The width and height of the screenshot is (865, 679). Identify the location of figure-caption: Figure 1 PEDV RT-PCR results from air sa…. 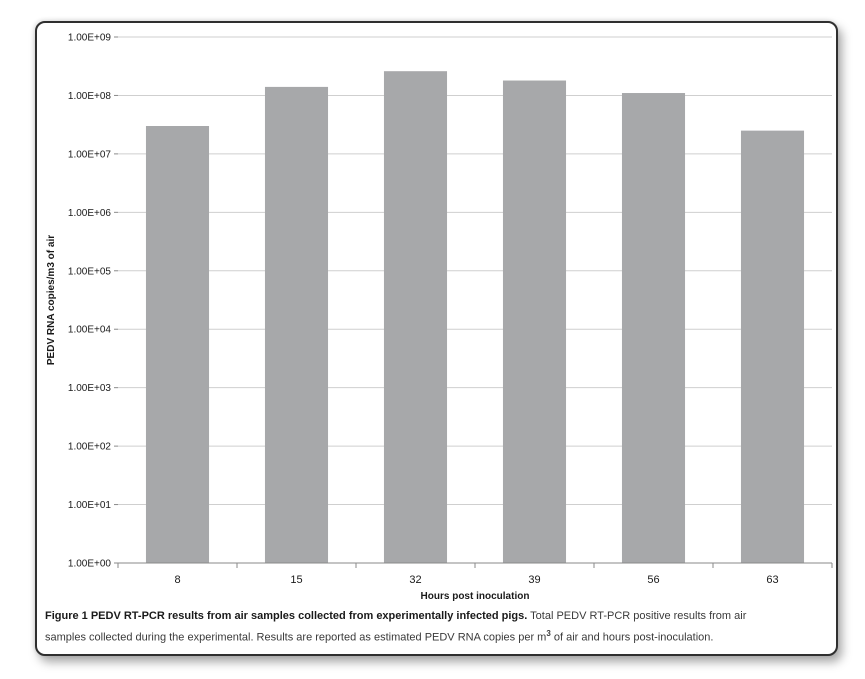
(432, 627).